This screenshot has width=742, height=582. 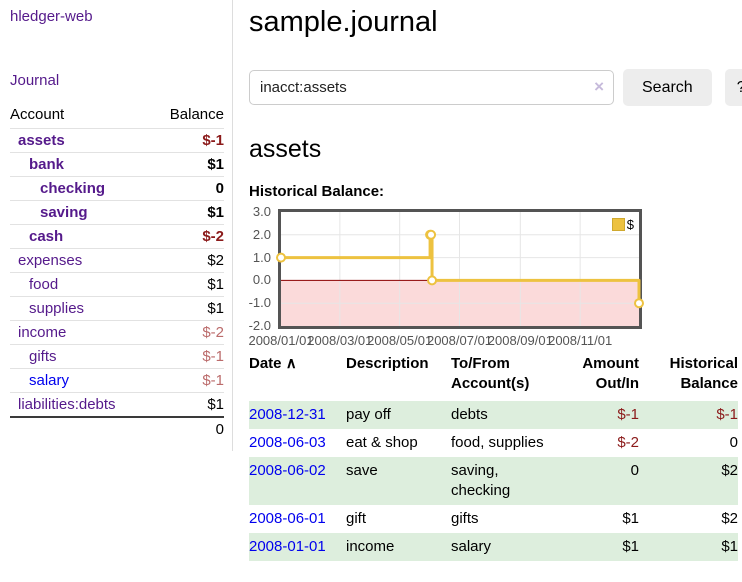 I want to click on account-link: gifts, so click(x=43, y=356).